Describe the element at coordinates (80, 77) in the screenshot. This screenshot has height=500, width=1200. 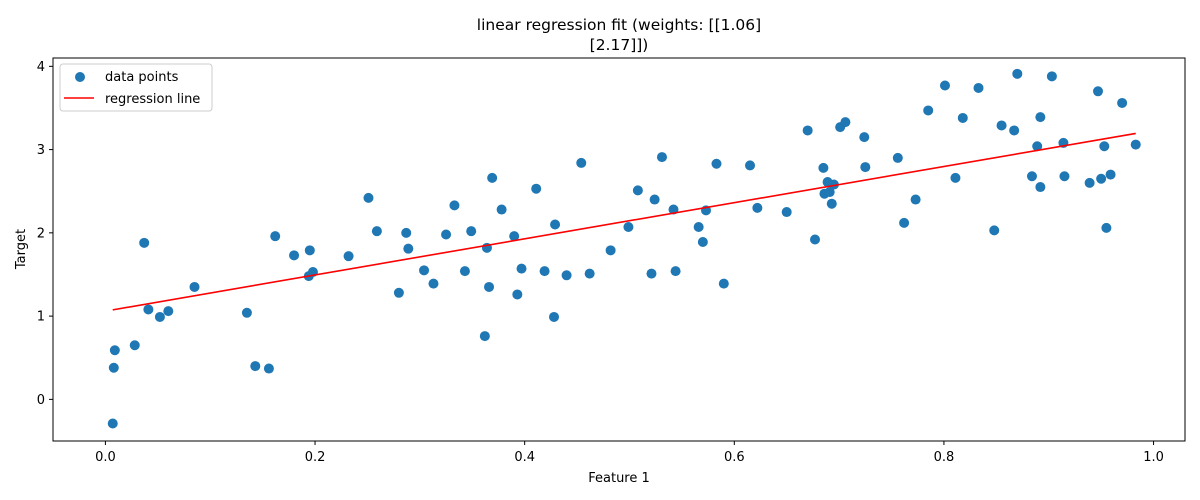
I see `legend-scatter-marker` at that location.